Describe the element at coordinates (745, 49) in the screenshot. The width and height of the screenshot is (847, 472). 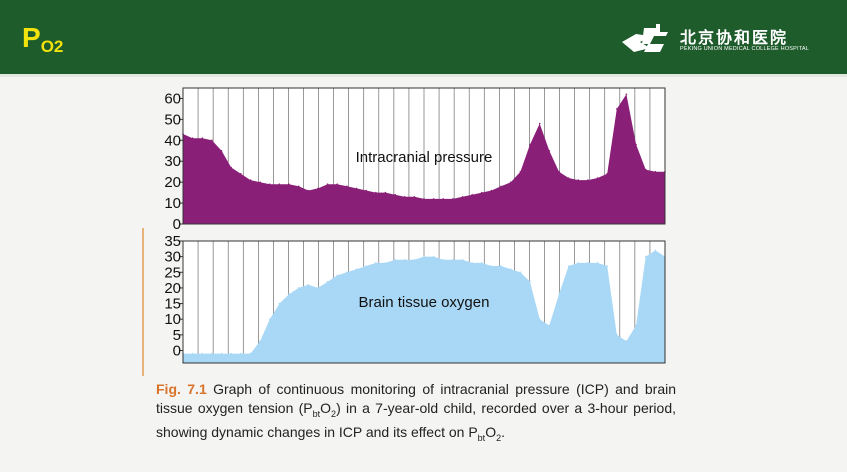
I see `hospital-name-en: PEKING UNION MEDICAL COLLEGE HOSPITAL` at that location.